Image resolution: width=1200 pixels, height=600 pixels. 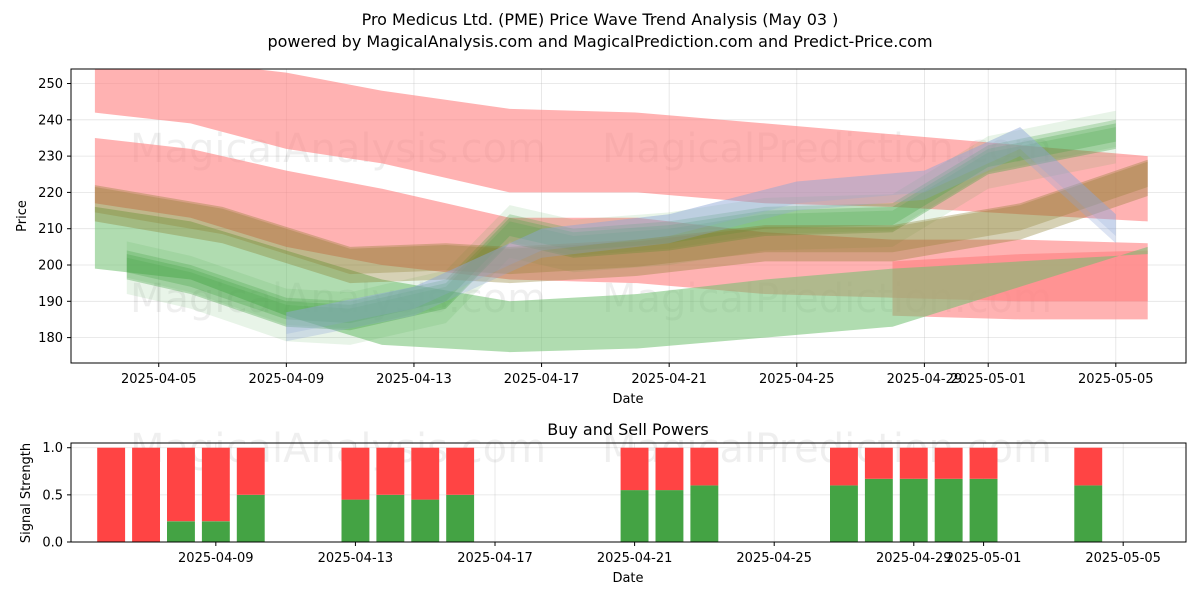 What do you see at coordinates (774, 558) in the screenshot?
I see `signal-x-tick-label: 2025-04-25` at bounding box center [774, 558].